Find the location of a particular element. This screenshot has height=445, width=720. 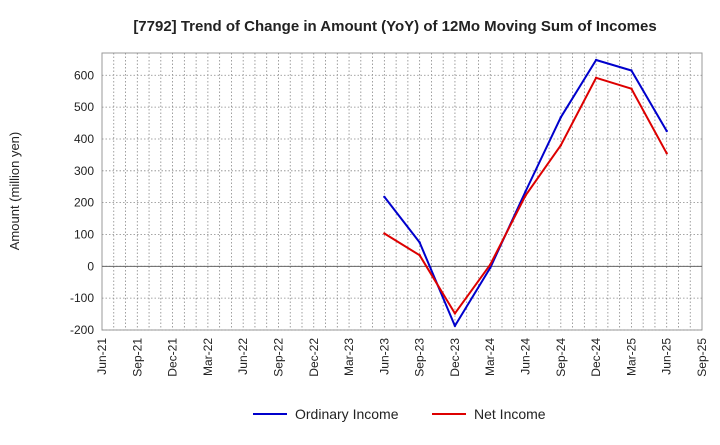

x-tick-label: Jun-23 is located at coordinates (384, 356).